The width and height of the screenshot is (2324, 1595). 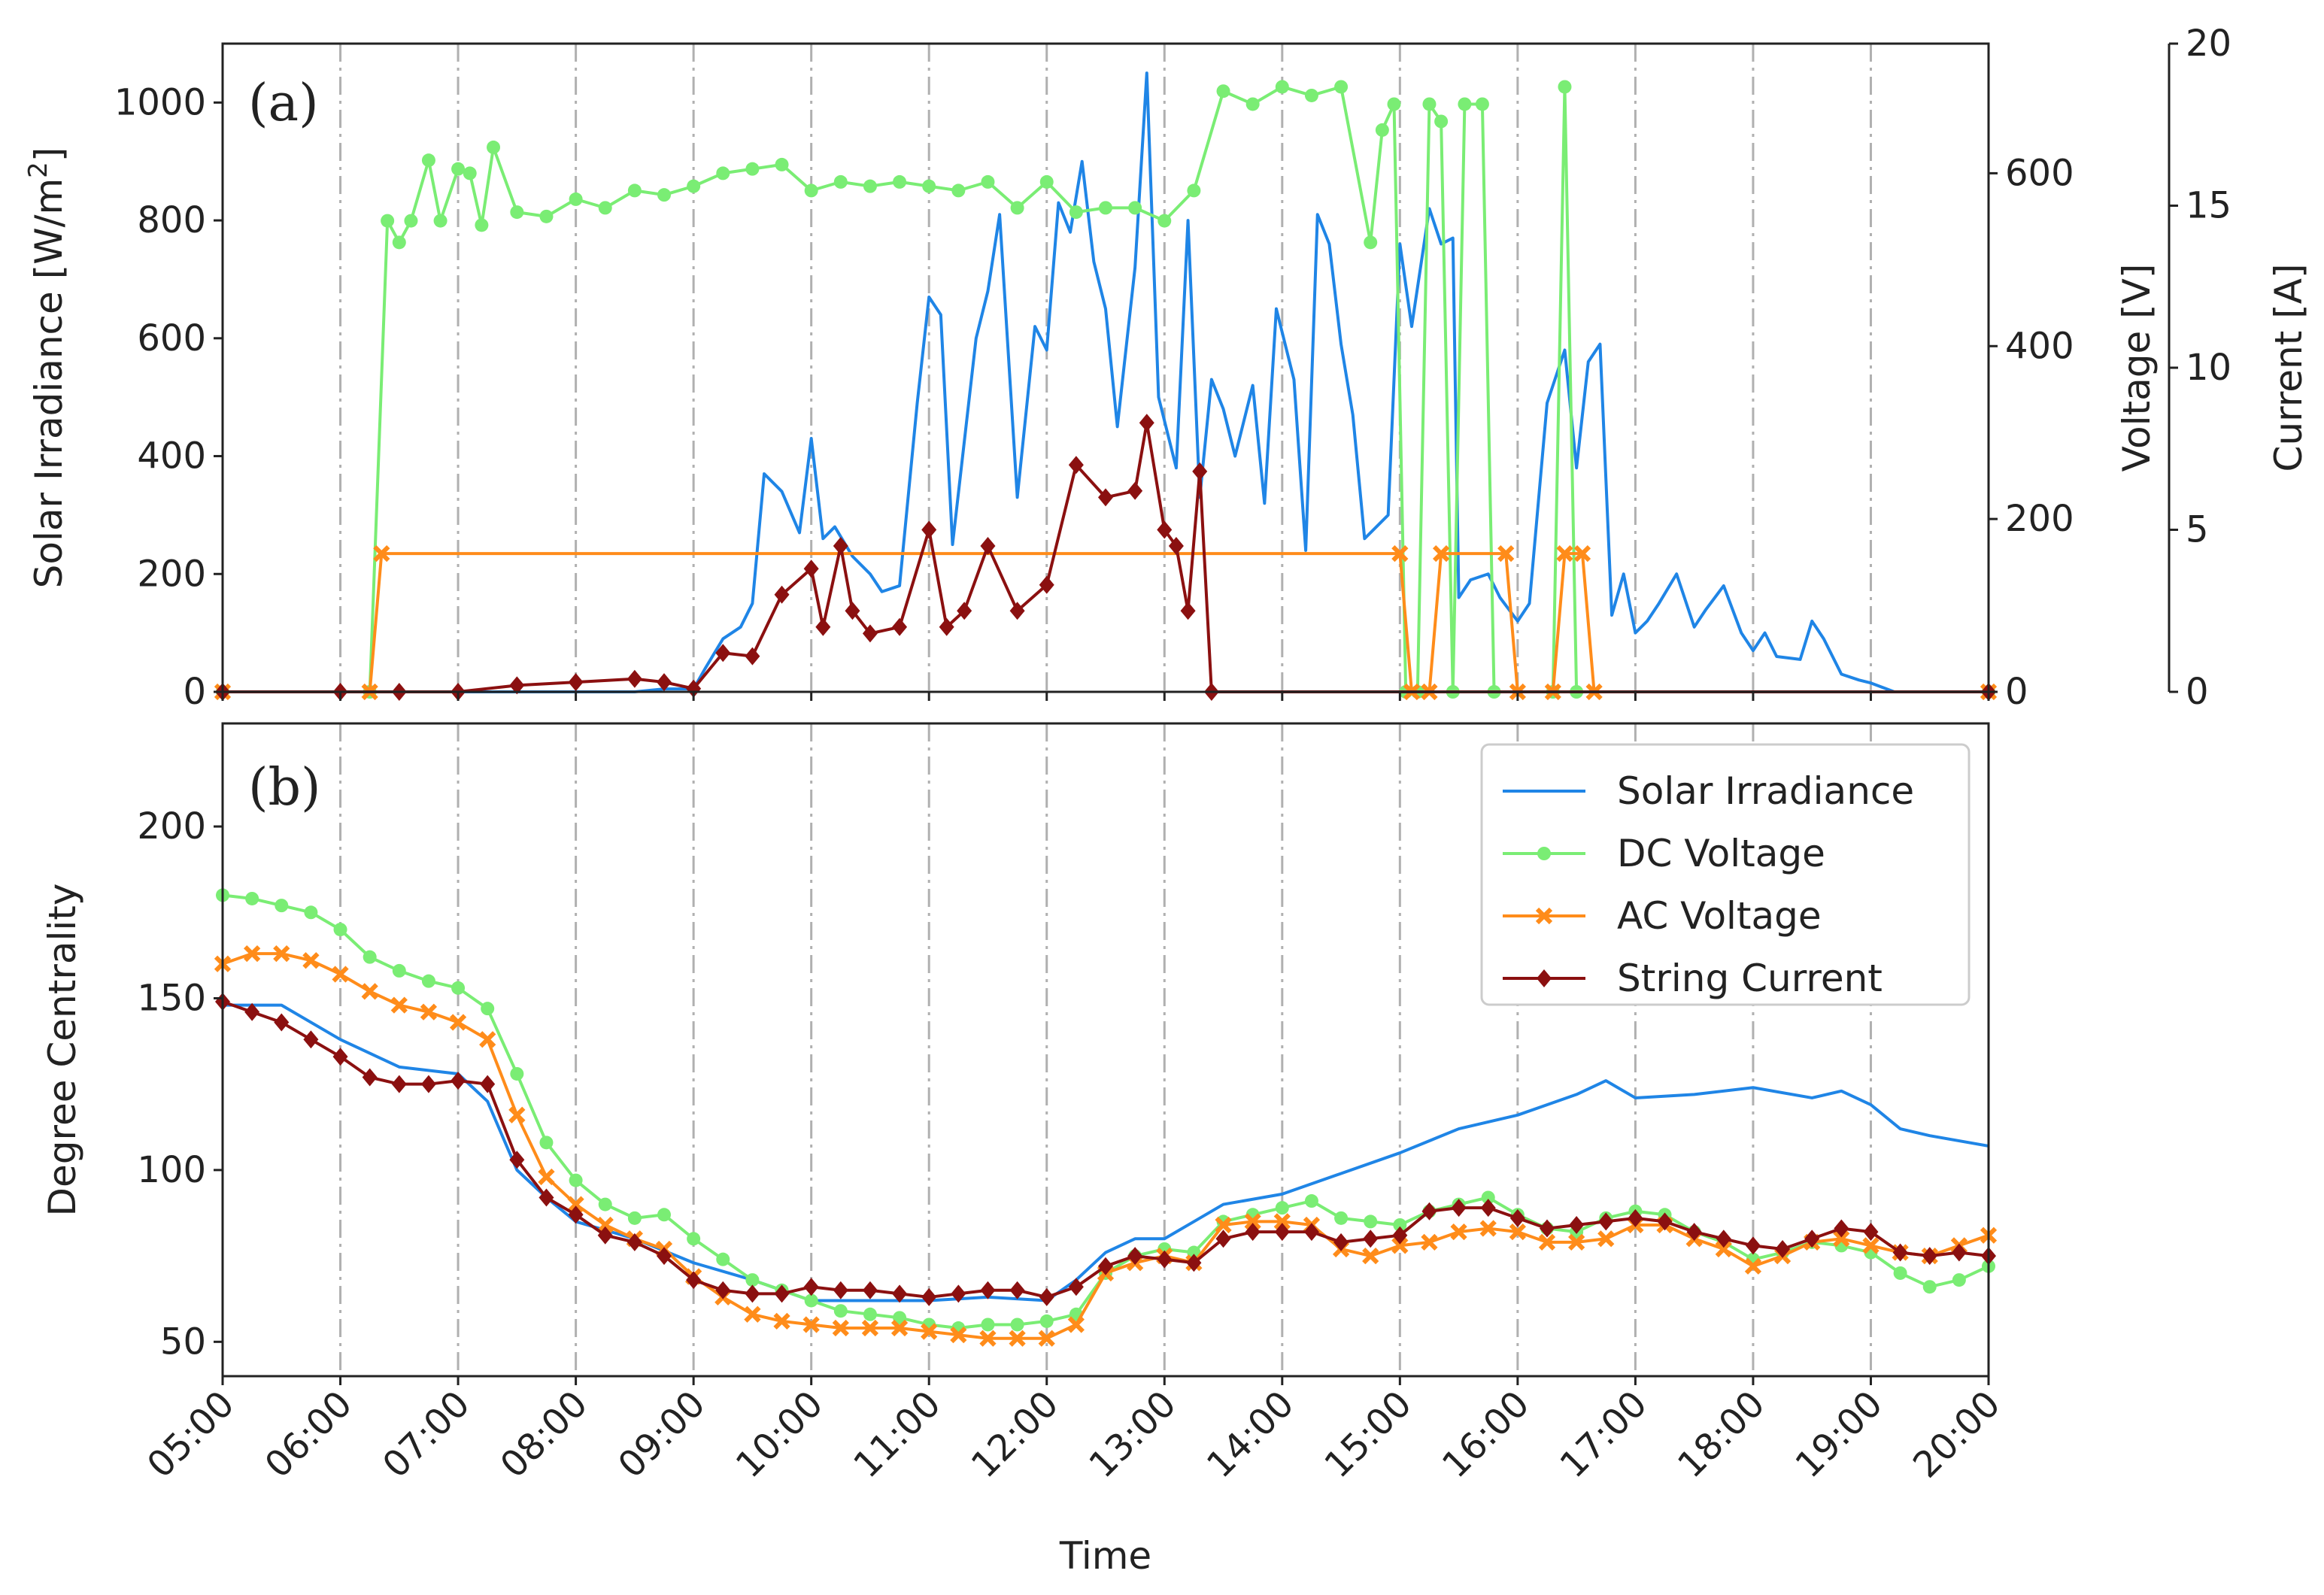 I want to click on panel-a-string-current-line, so click(x=1106, y=557).